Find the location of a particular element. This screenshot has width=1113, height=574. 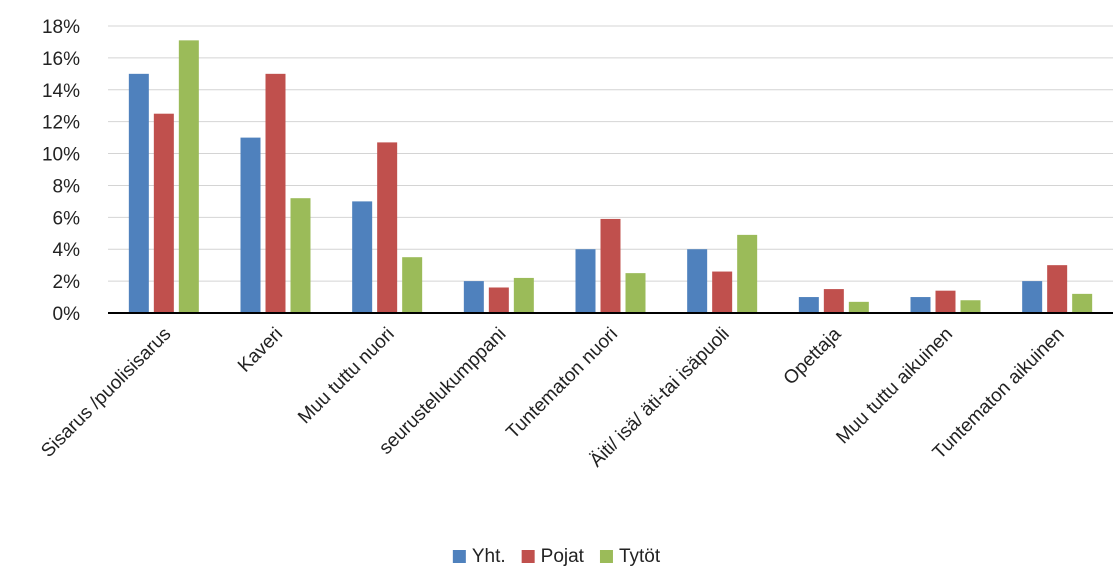

y-tick-label: 0% is located at coordinates (67, 314).